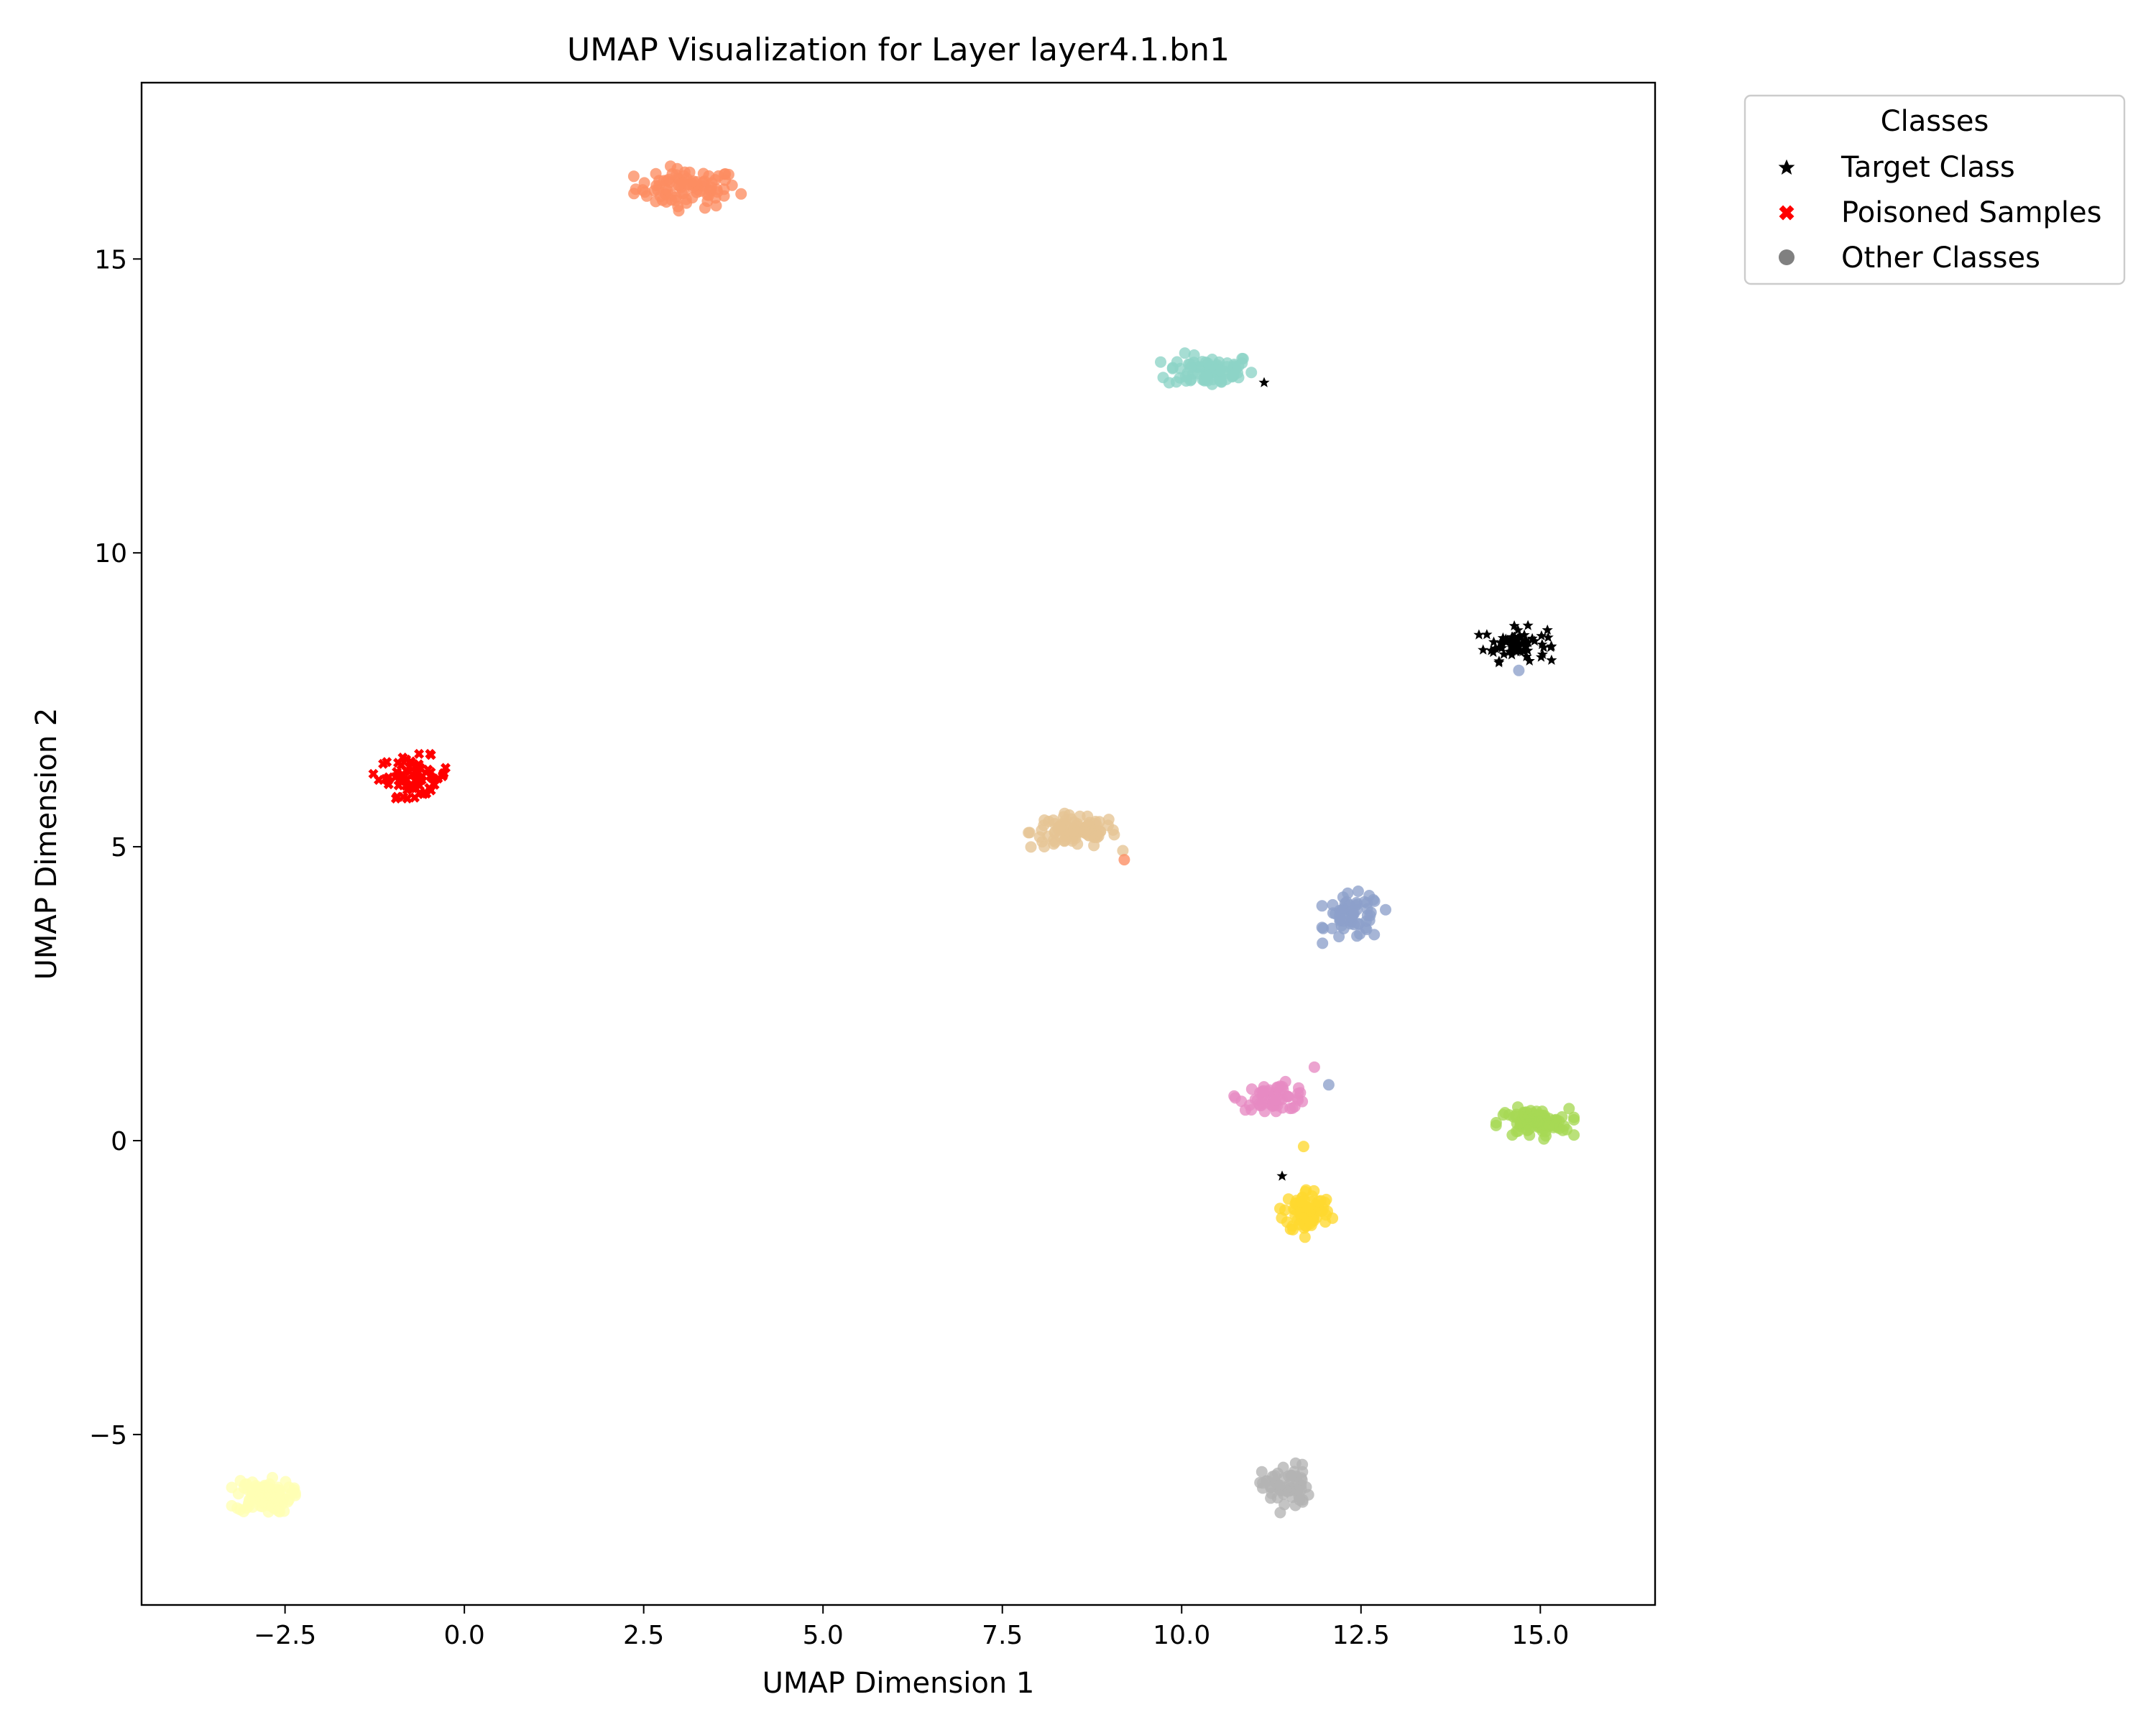  I want to click on legend-other-circle-icon, so click(1787, 257).